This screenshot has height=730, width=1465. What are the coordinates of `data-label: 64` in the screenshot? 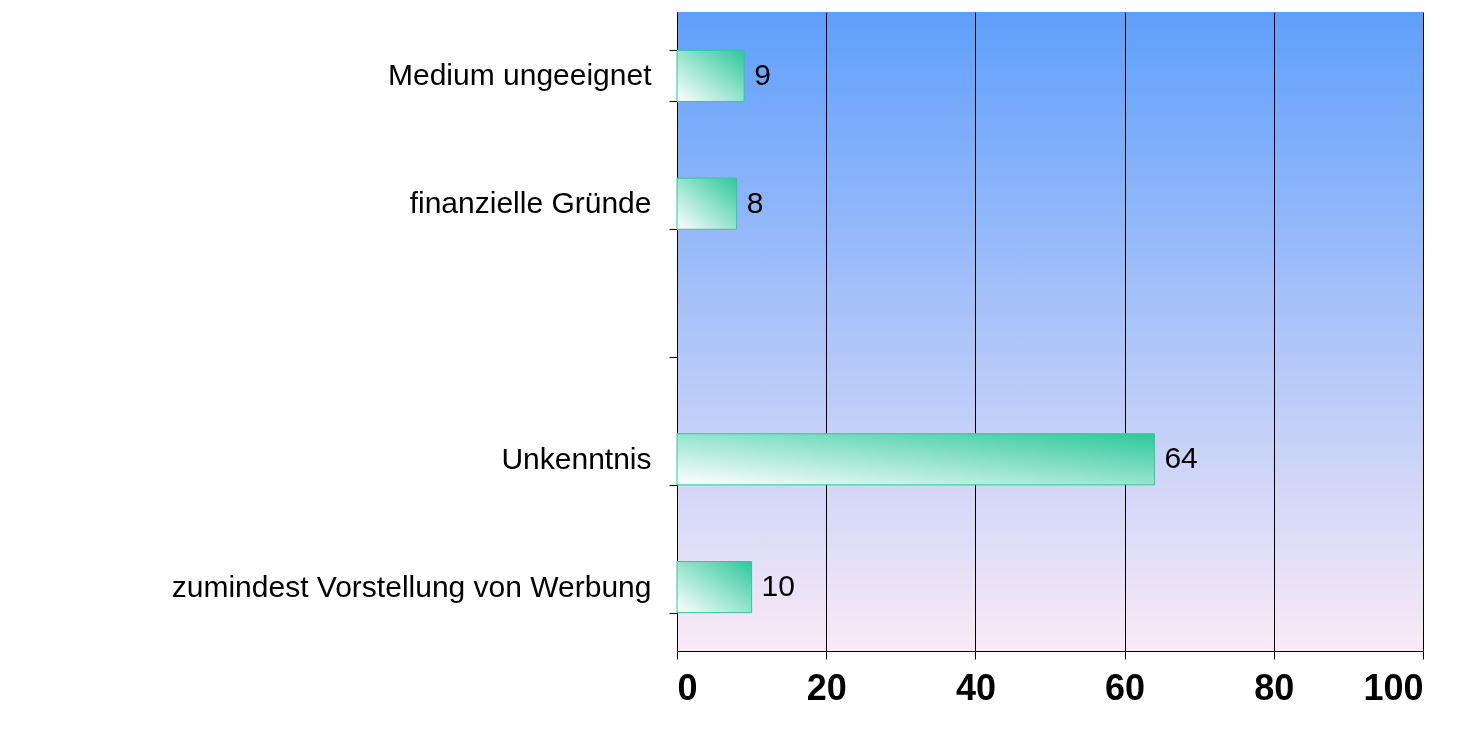 It's located at (1181, 458).